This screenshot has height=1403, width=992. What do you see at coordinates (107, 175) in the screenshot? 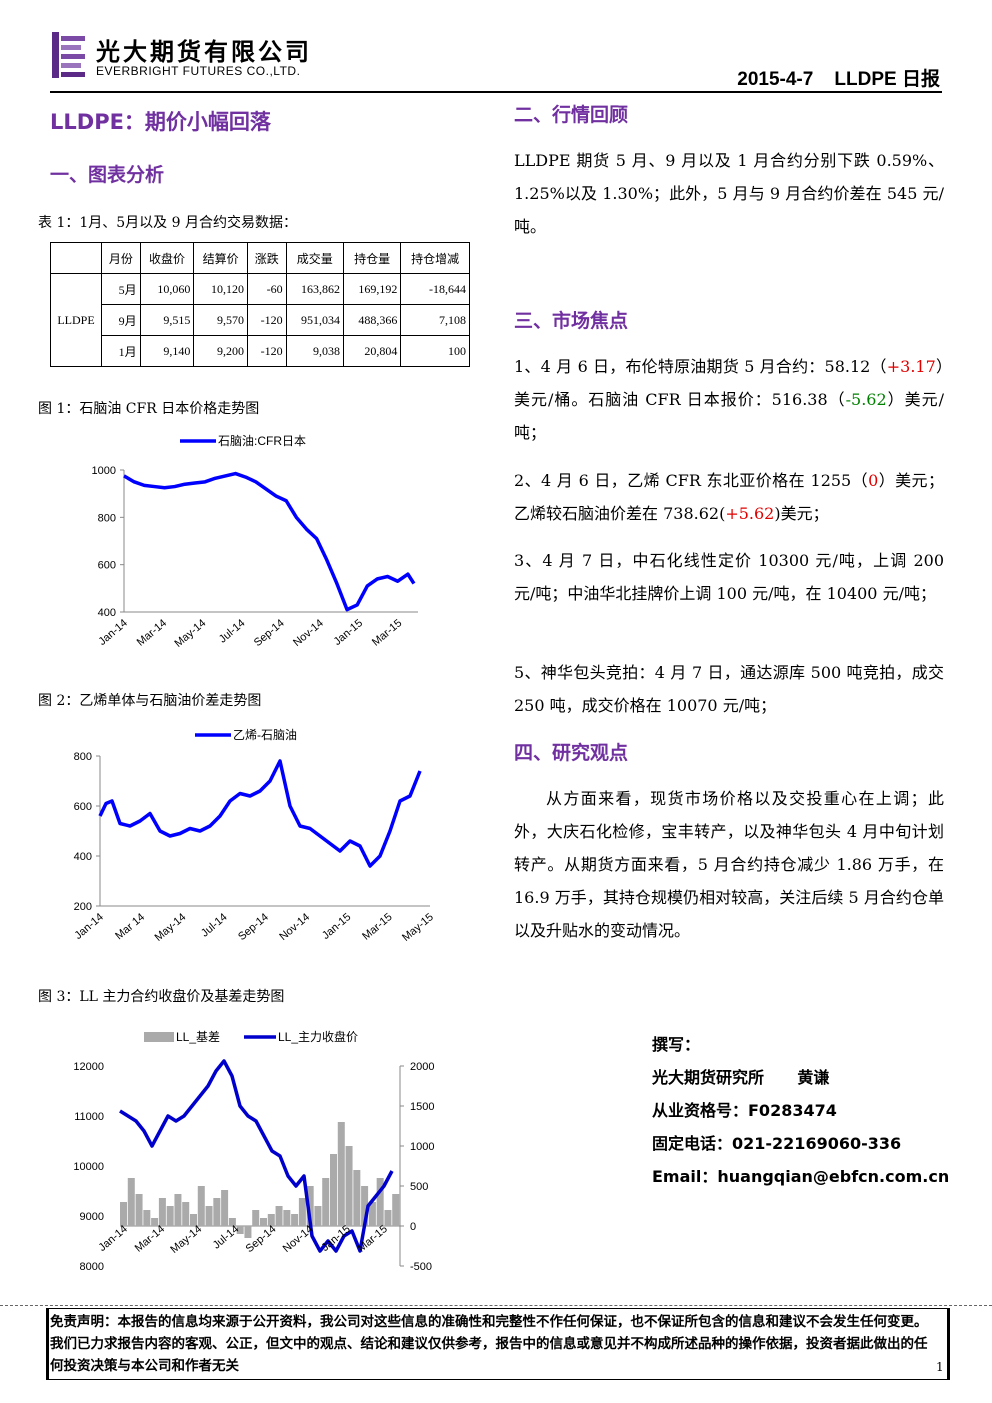
I see `section-chart-analysis-heading: 一、图表分析` at bounding box center [107, 175].